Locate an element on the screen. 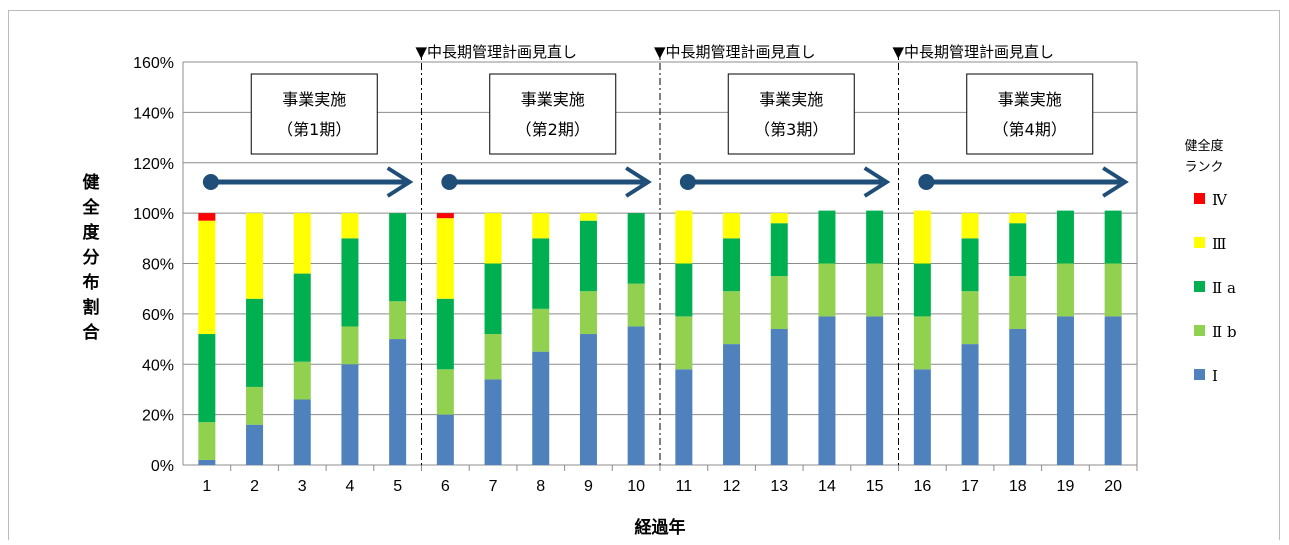  phase-period: （第3期） is located at coordinates (791, 129).